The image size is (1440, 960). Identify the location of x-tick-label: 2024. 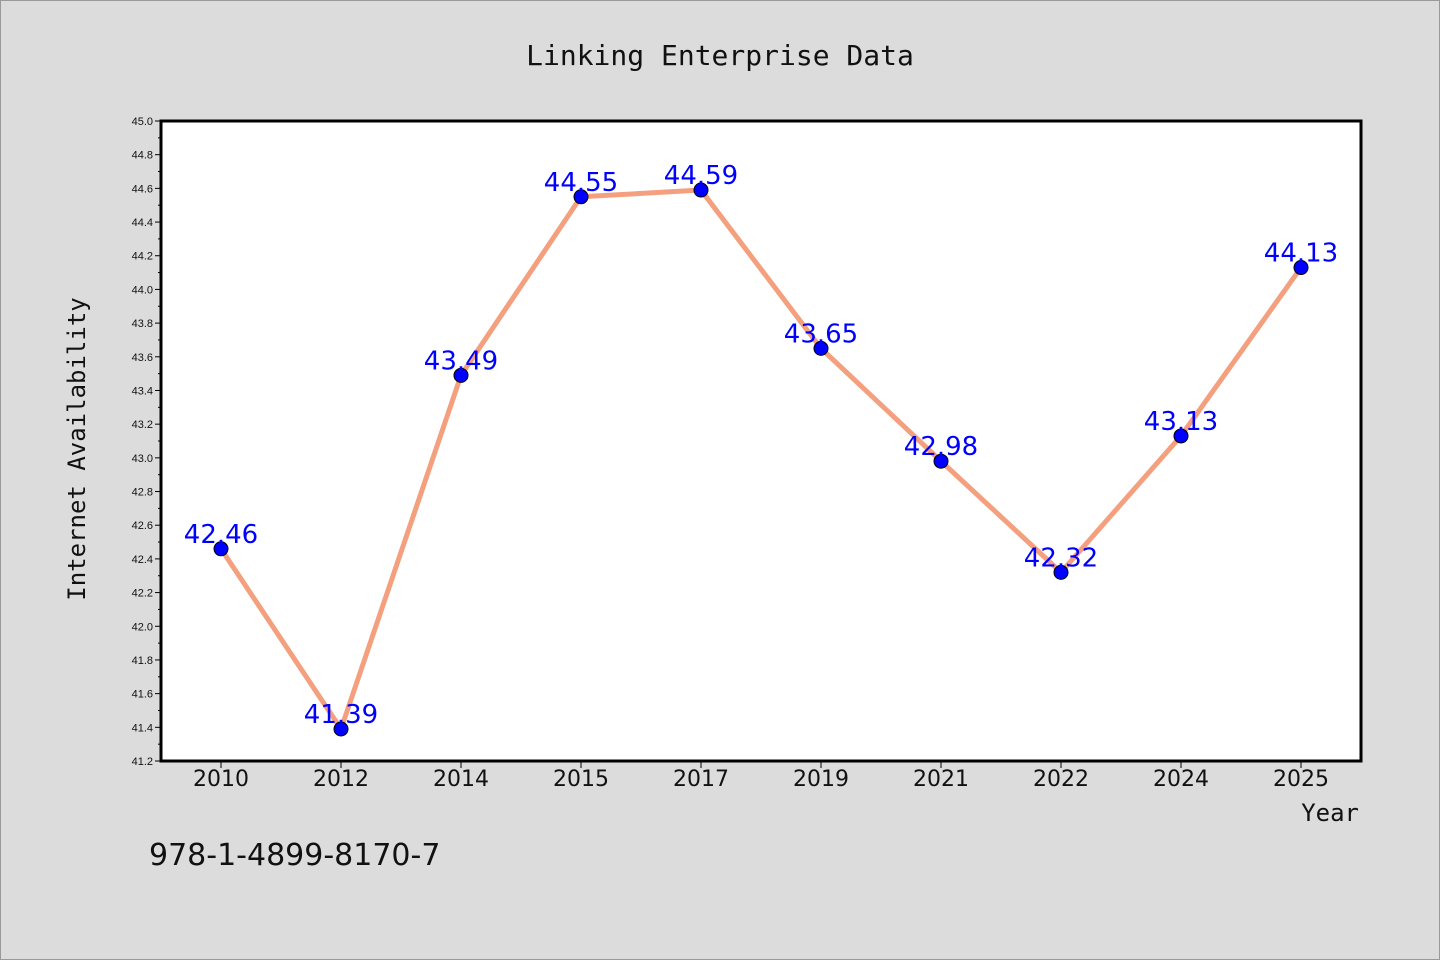
(1181, 779).